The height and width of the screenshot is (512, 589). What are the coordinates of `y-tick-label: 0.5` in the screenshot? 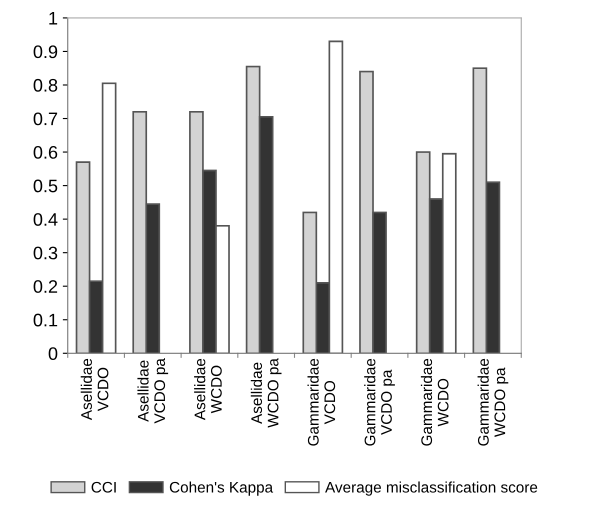 It's located at (46, 186).